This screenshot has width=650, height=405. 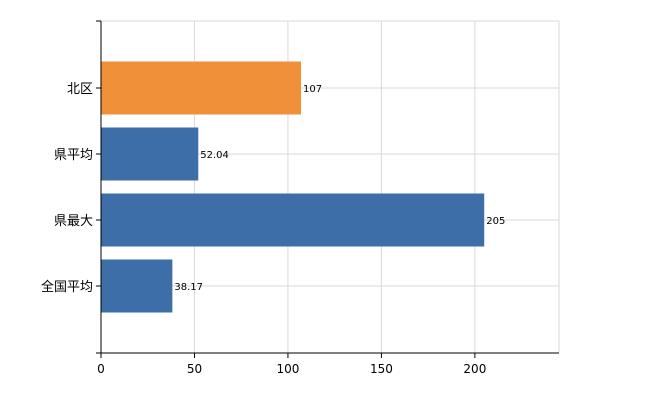 I want to click on x-tick-label: 50, so click(x=194, y=369).